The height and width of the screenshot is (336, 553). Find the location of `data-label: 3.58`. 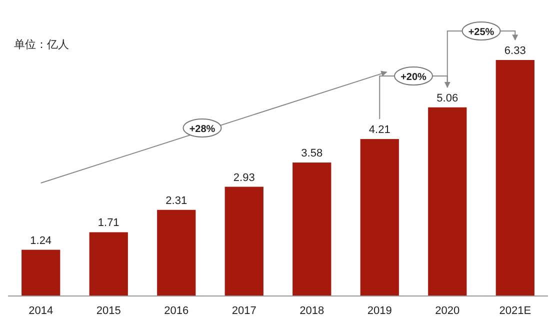

data-label: 3.58 is located at coordinates (312, 154).